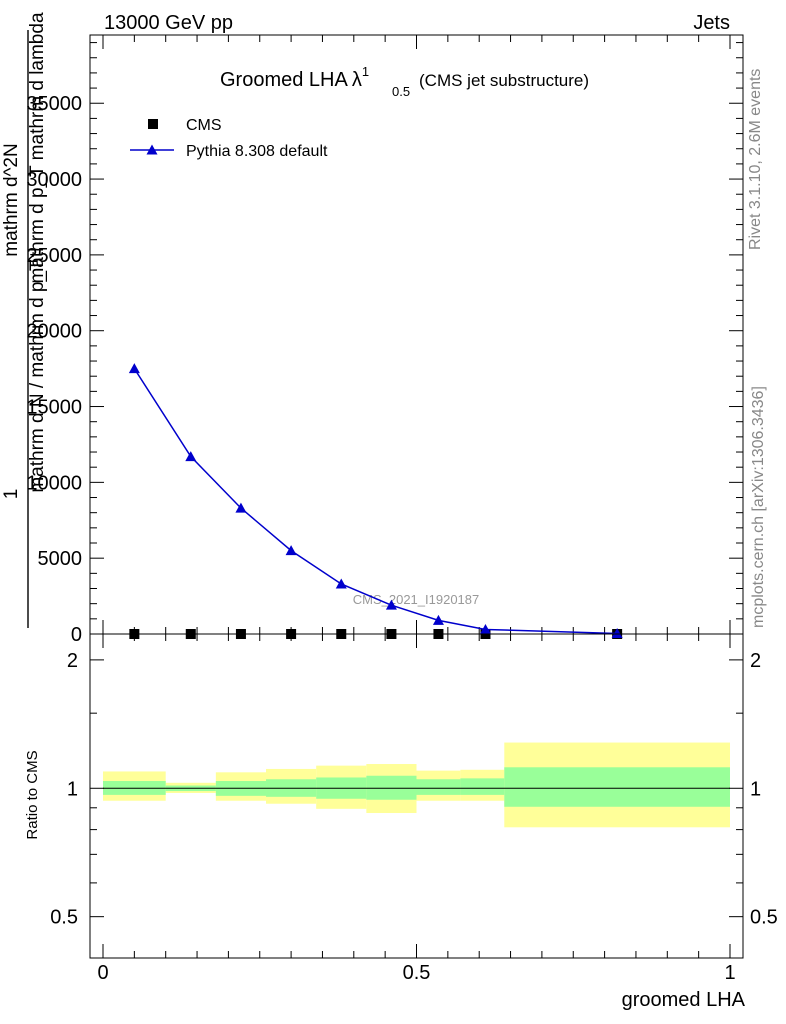  Describe the element at coordinates (755, 159) in the screenshot. I see `rivet-version-label: Rivet 3.1.10, 2.6M events` at that location.